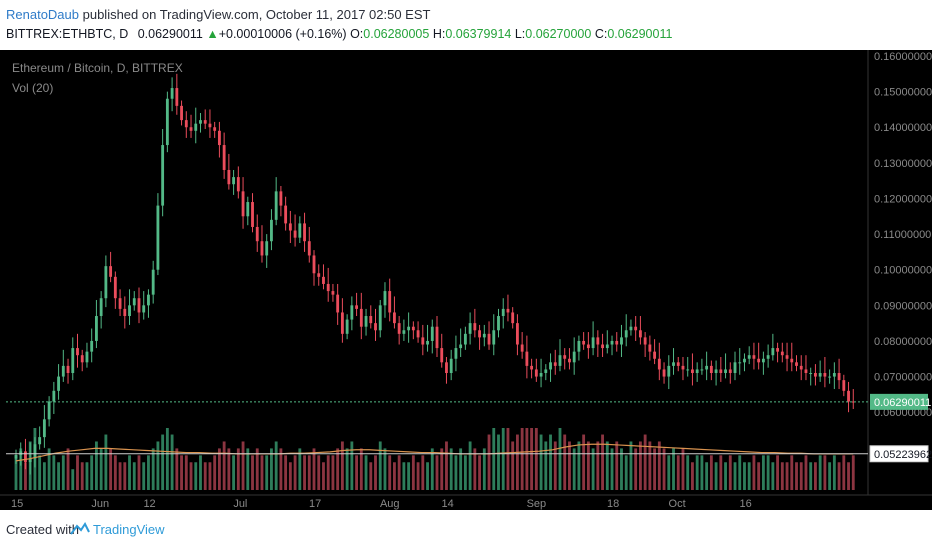 This screenshot has height=550, width=932. Describe the element at coordinates (67, 34) in the screenshot. I see `symbol-label: BITTREX:ETHBTC, D` at that location.